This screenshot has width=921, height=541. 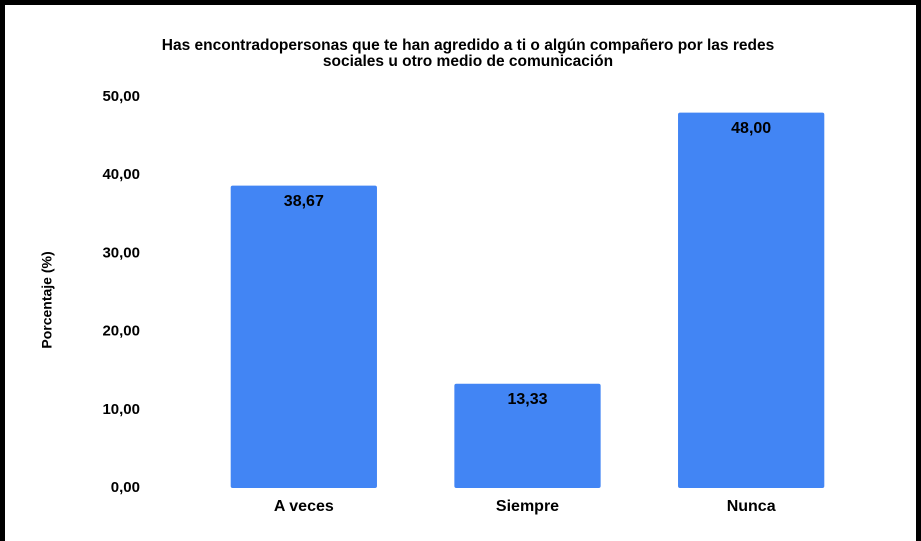 I want to click on x-tick-label: Nunca, so click(x=751, y=506).